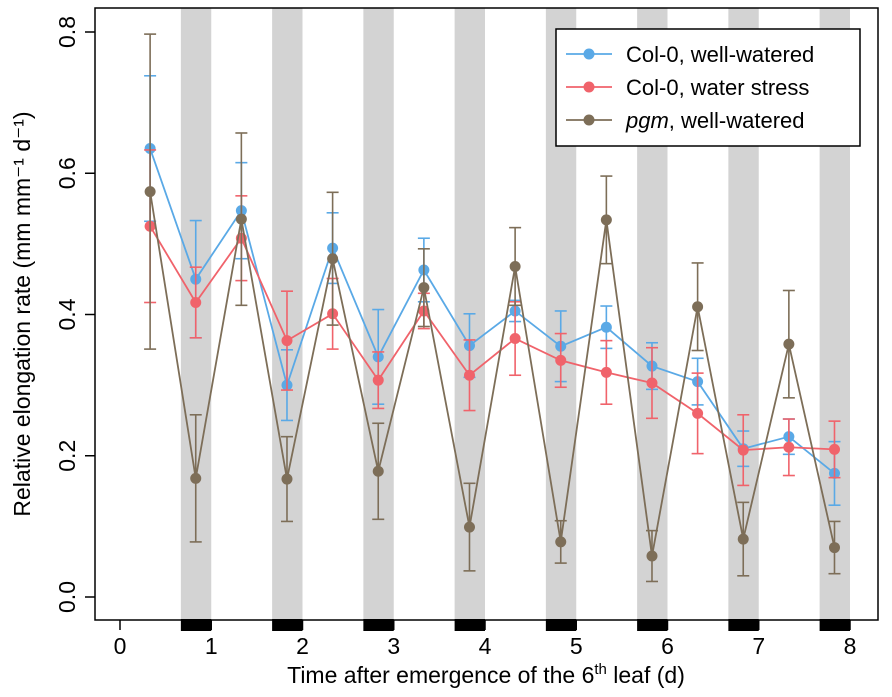  What do you see at coordinates (120, 646) in the screenshot?
I see `x-tick-label-0: 0` at bounding box center [120, 646].